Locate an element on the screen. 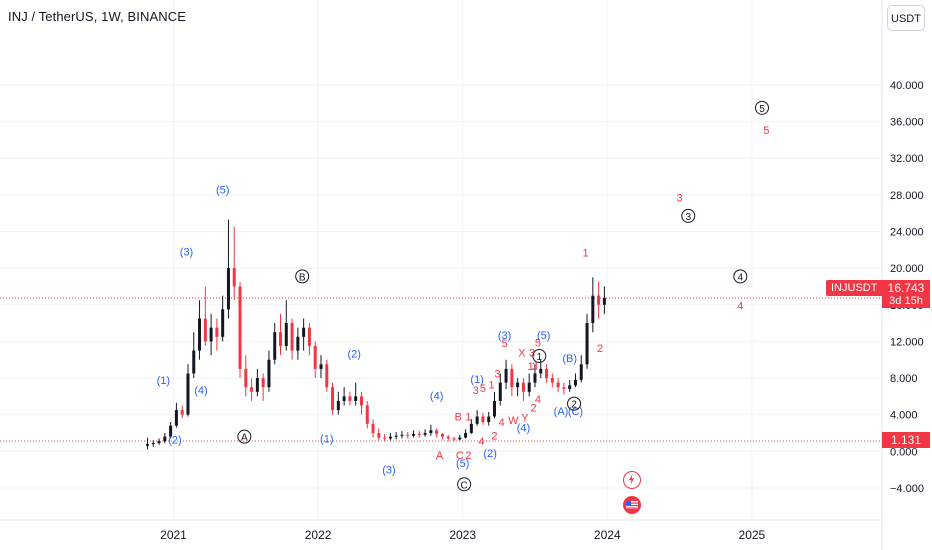 Image resolution: width=932 pixels, height=550 pixels. wave-label-text: (5) is located at coordinates (462, 464).